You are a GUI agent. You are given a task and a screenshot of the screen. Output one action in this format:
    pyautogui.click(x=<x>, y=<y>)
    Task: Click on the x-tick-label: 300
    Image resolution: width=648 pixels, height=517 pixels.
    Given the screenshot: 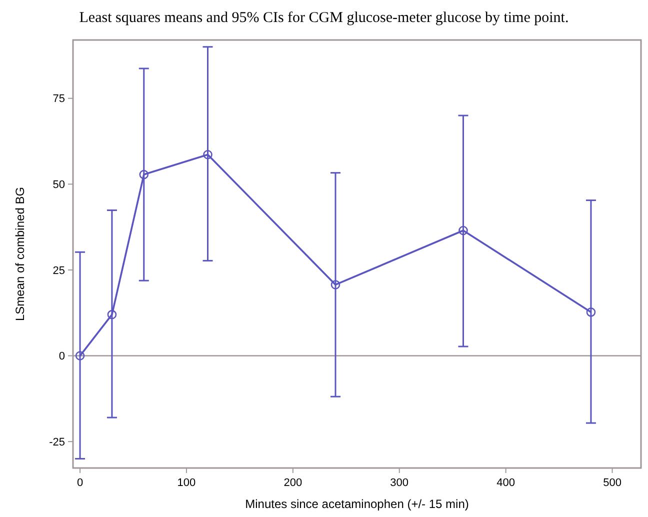 What is the action you would take?
    pyautogui.click(x=399, y=483)
    